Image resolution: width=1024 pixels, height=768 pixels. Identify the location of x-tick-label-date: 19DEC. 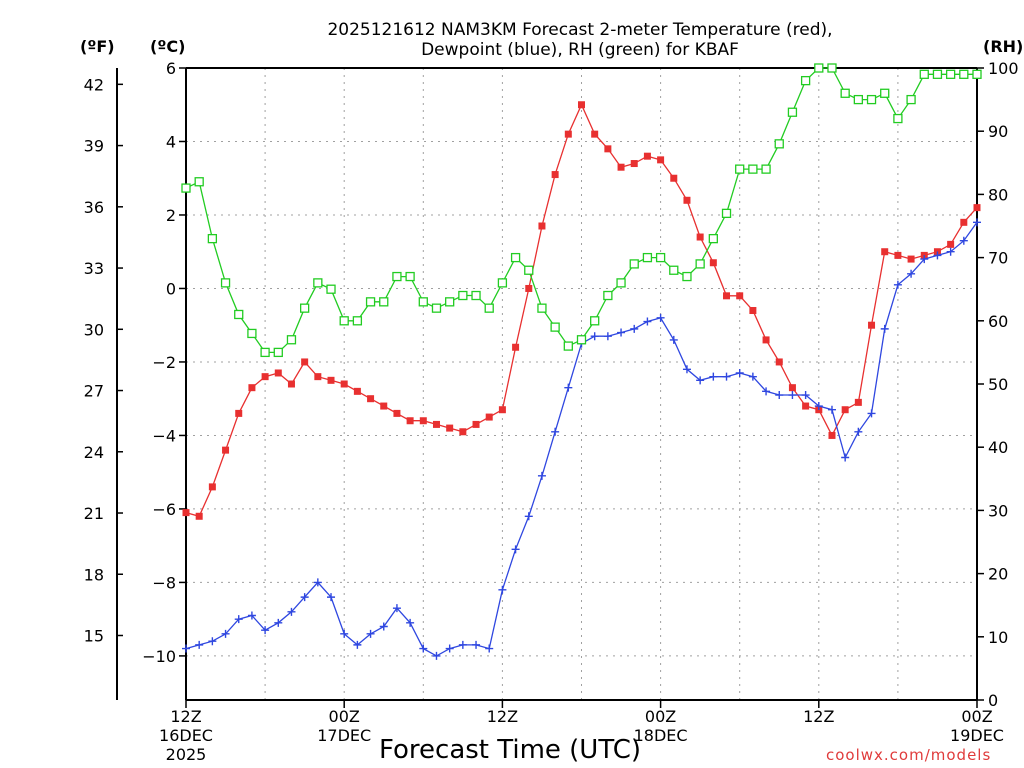
(977, 735).